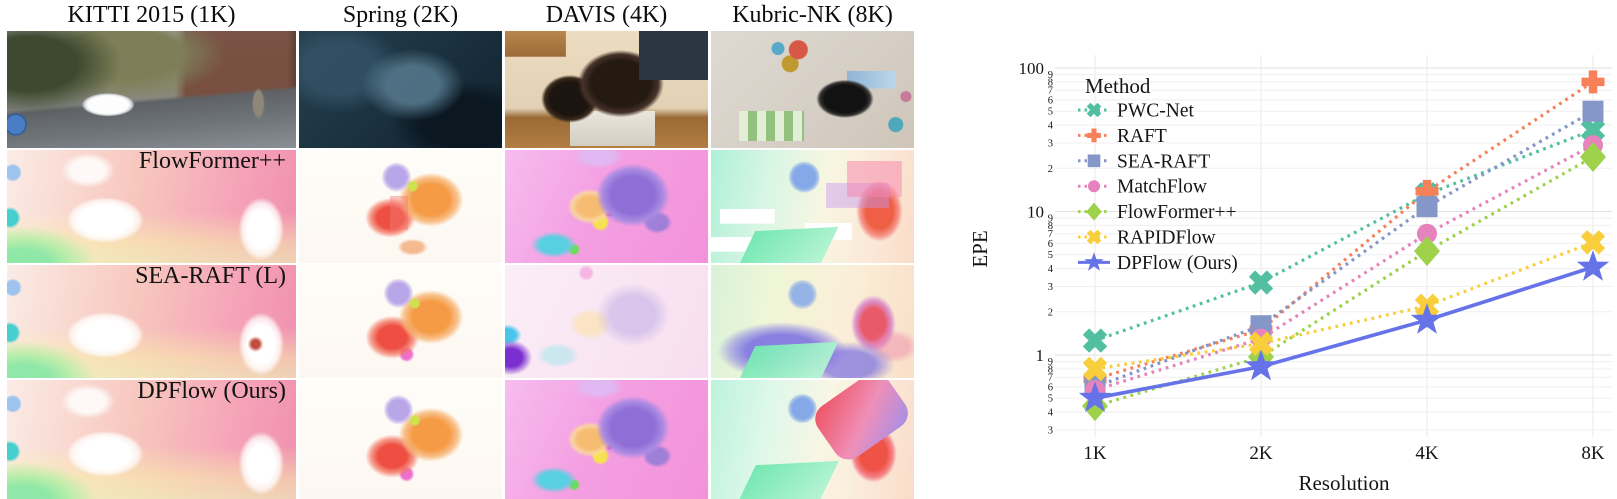 This screenshot has height=499, width=1617. I want to click on flow-shape-pink-slab, so click(861, 423).